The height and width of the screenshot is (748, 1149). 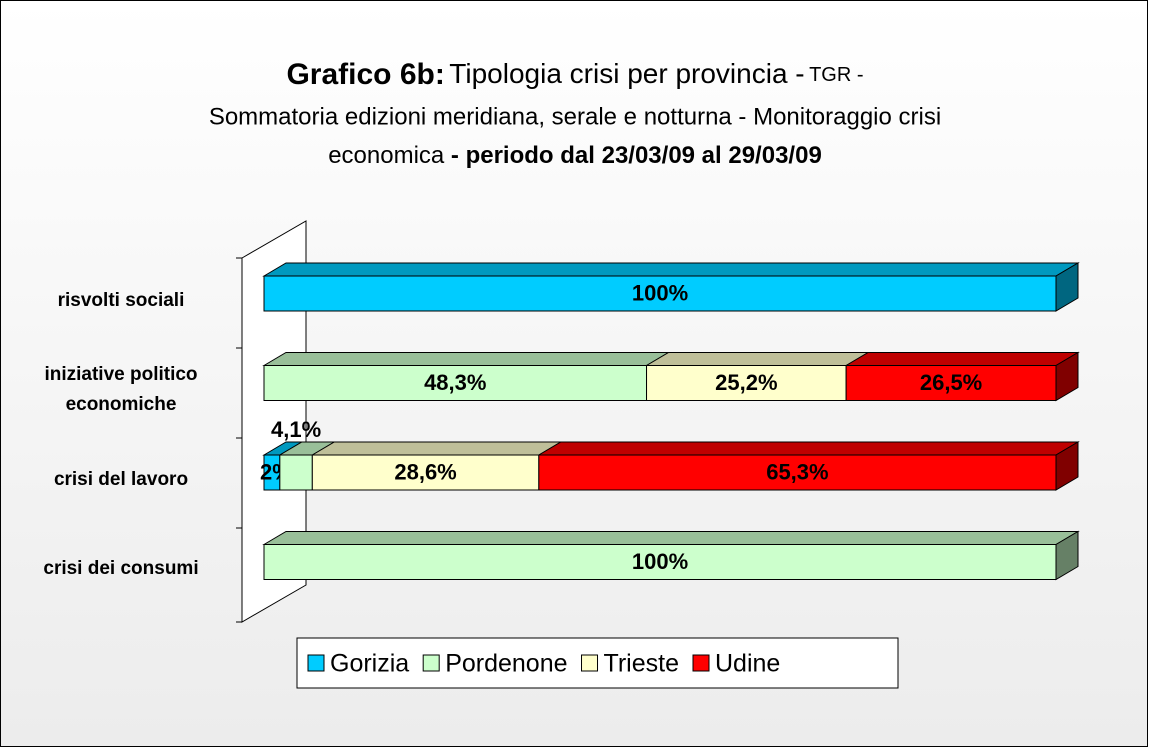 I want to click on data-label: 28,6%, so click(x=425, y=471).